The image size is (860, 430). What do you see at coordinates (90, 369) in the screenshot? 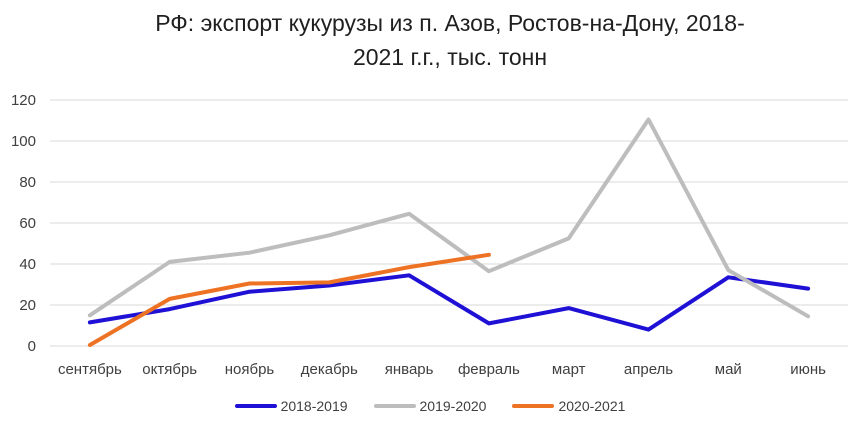
I see `x-tick-label: сентябрь` at bounding box center [90, 369].